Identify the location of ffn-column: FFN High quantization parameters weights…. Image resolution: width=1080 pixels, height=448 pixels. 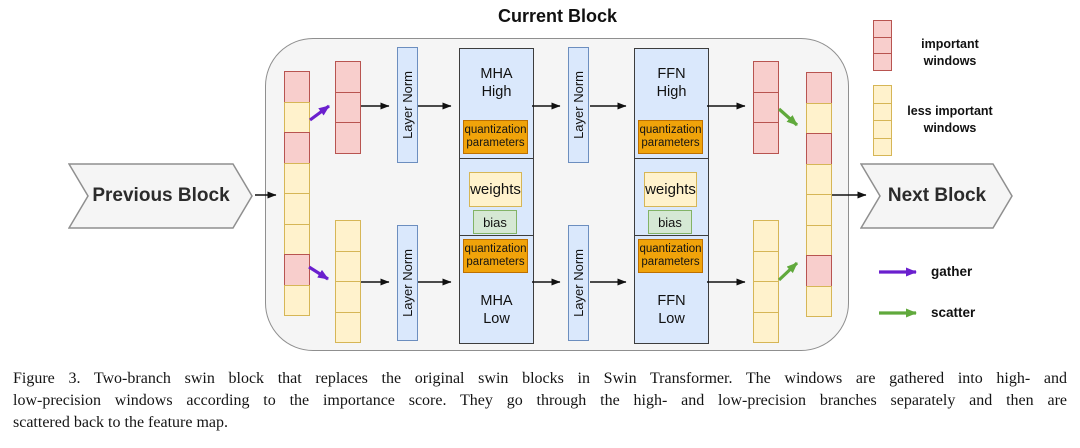
(671, 196).